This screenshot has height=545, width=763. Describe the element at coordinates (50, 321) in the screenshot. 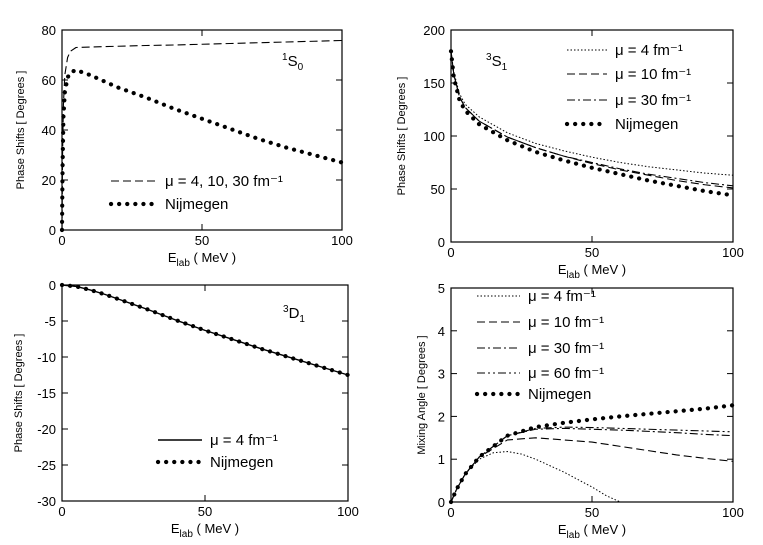

I see `y-tick-label: -5` at that location.